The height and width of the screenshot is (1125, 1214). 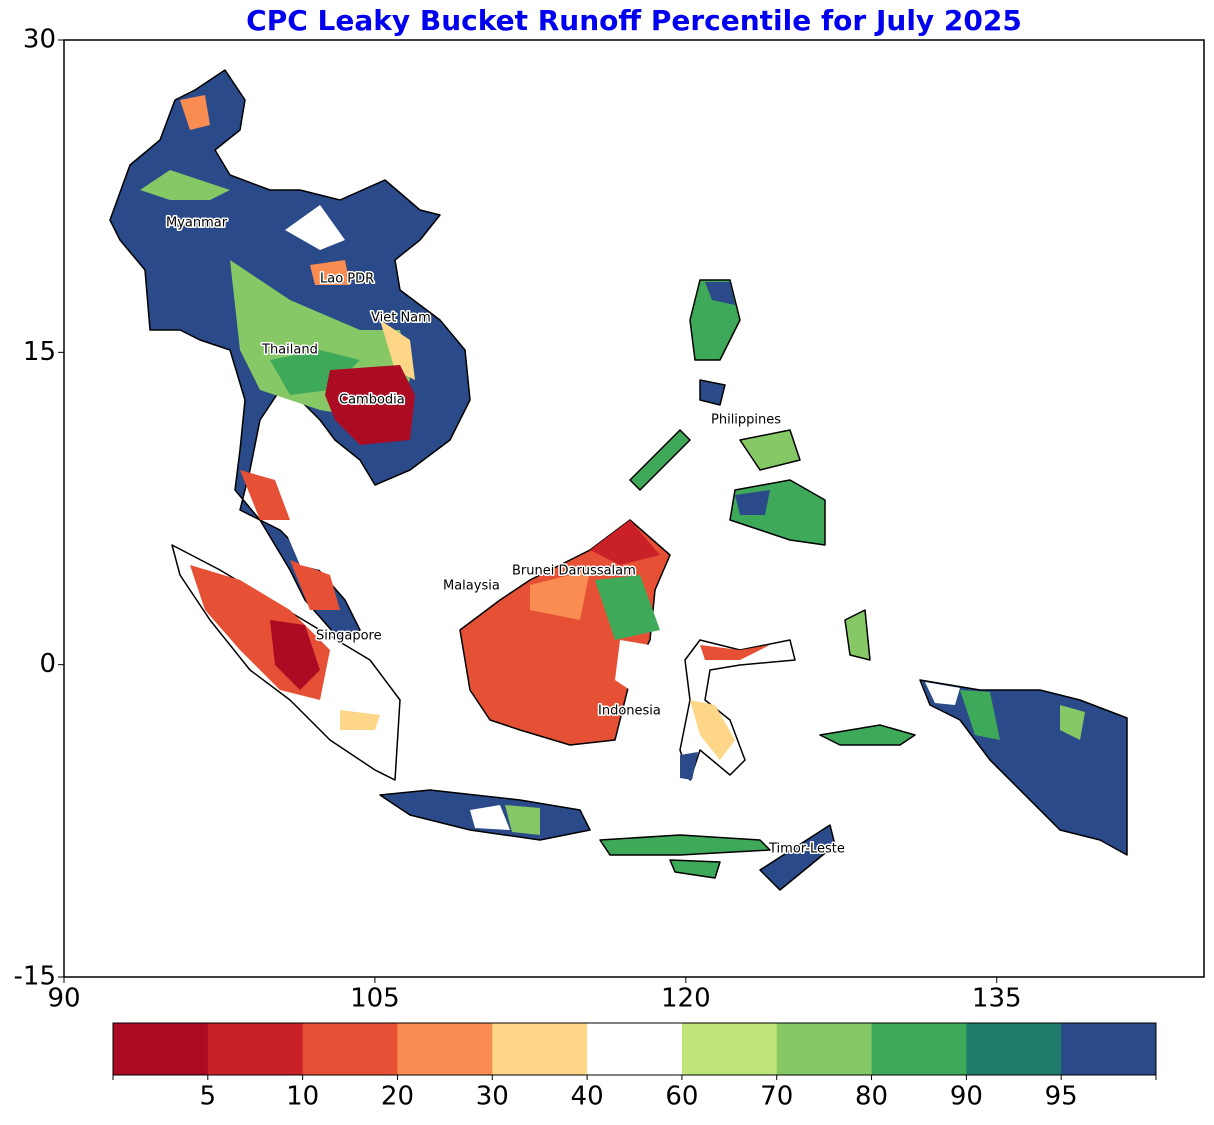 I want to click on country-label: Thailand, so click(x=289, y=350).